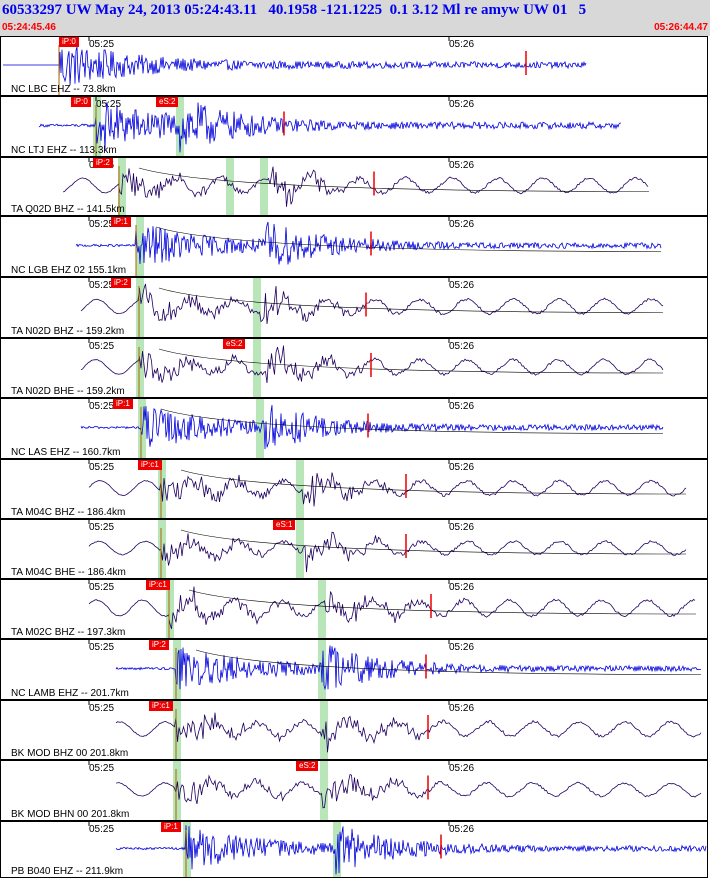  I want to click on phase-pick-flag: eS:1, so click(284, 525).